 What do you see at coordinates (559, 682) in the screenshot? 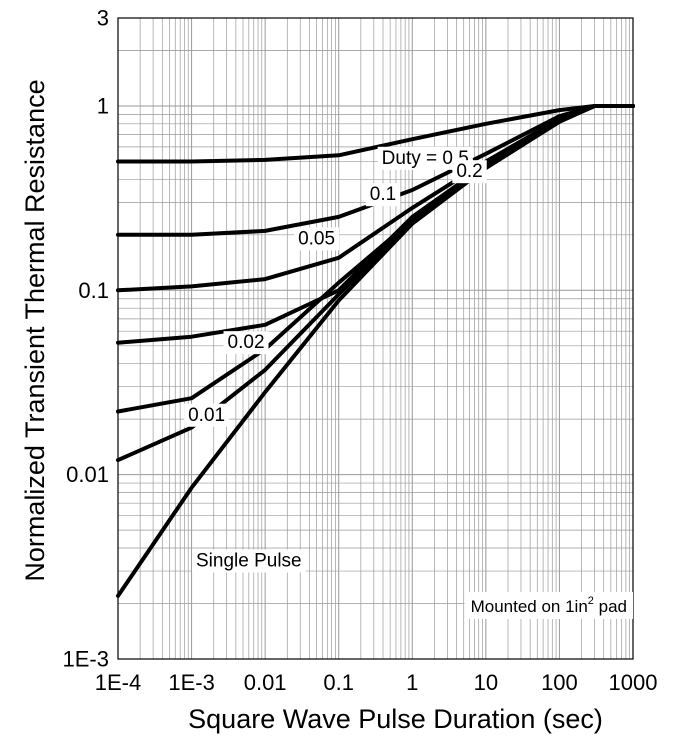
I see `x-tick-label: 100` at bounding box center [559, 682].